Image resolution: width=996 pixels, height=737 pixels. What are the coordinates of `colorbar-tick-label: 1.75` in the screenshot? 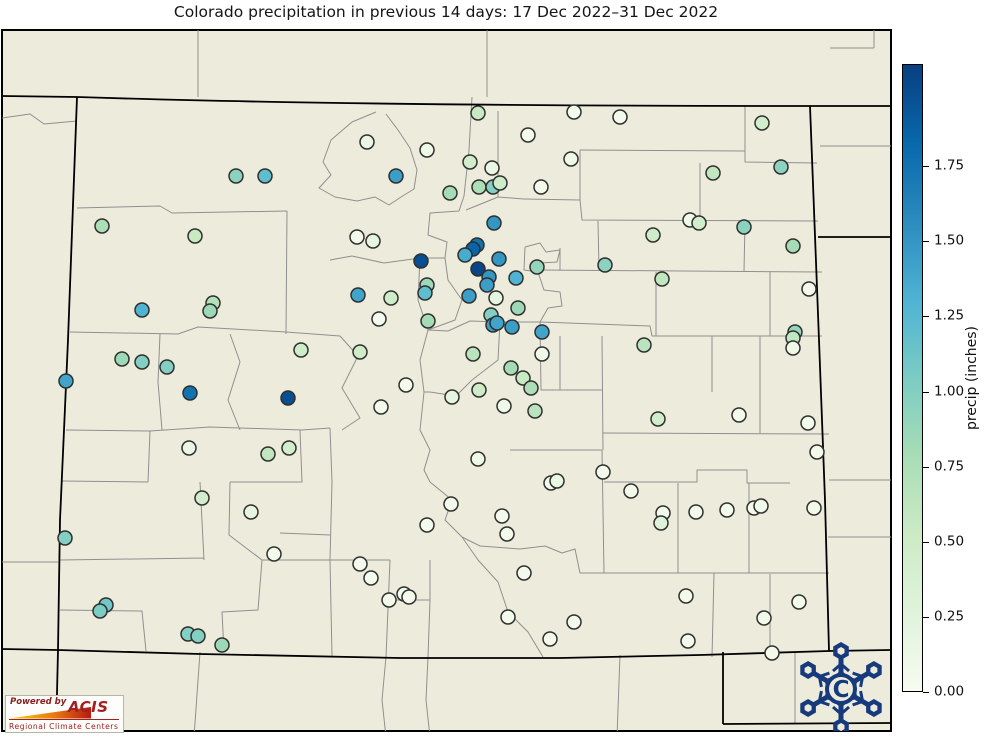 It's located at (949, 165).